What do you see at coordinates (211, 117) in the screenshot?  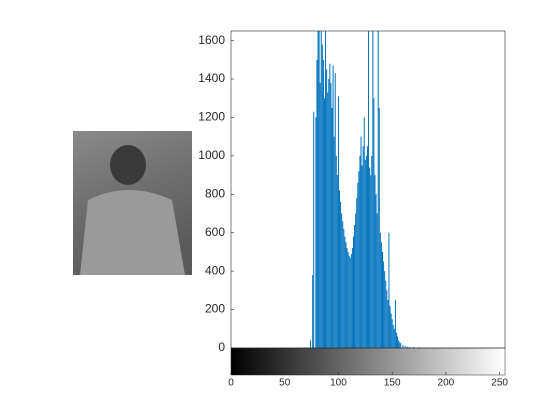 I see `y-tick-label: 1200` at bounding box center [211, 117].